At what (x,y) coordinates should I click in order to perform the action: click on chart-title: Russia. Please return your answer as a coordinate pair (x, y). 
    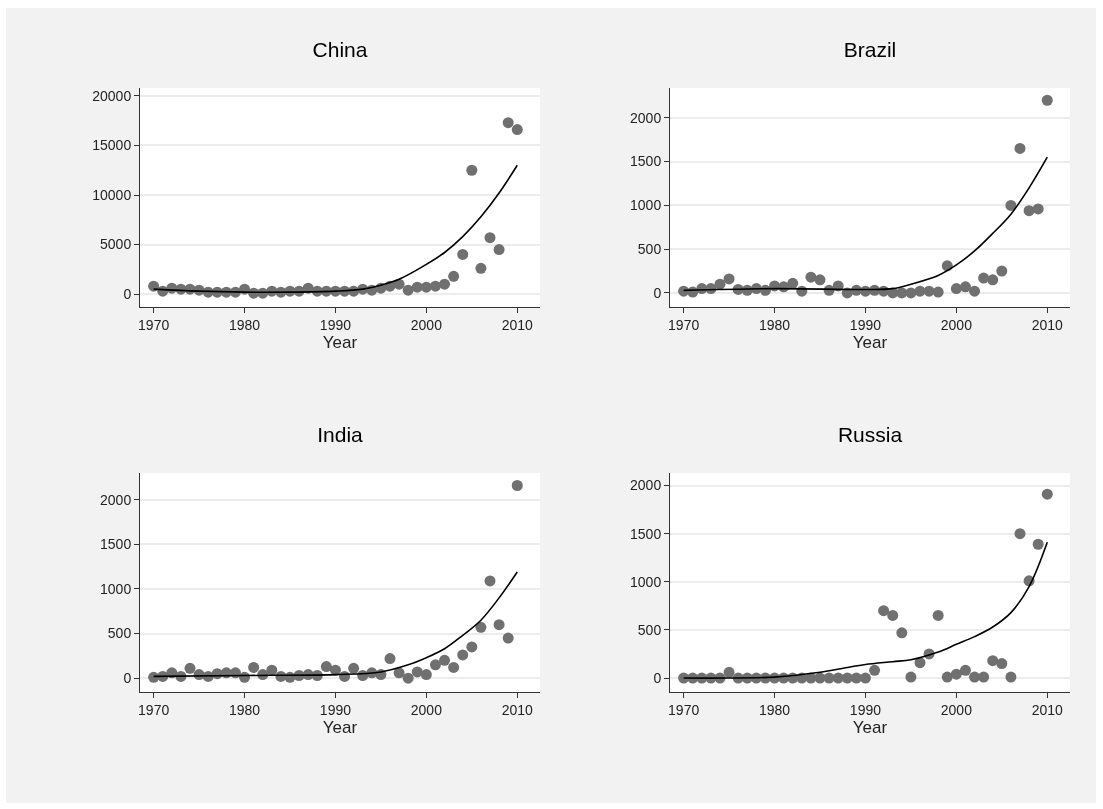
    Looking at the image, I should click on (870, 434).